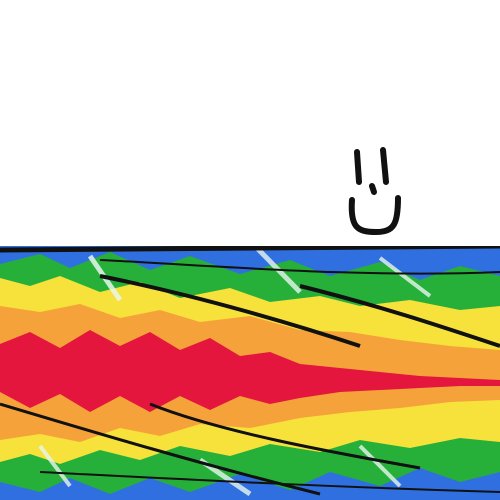  What do you see at coordinates (250, 249) in the screenshot?
I see `speed-line-top` at bounding box center [250, 249].